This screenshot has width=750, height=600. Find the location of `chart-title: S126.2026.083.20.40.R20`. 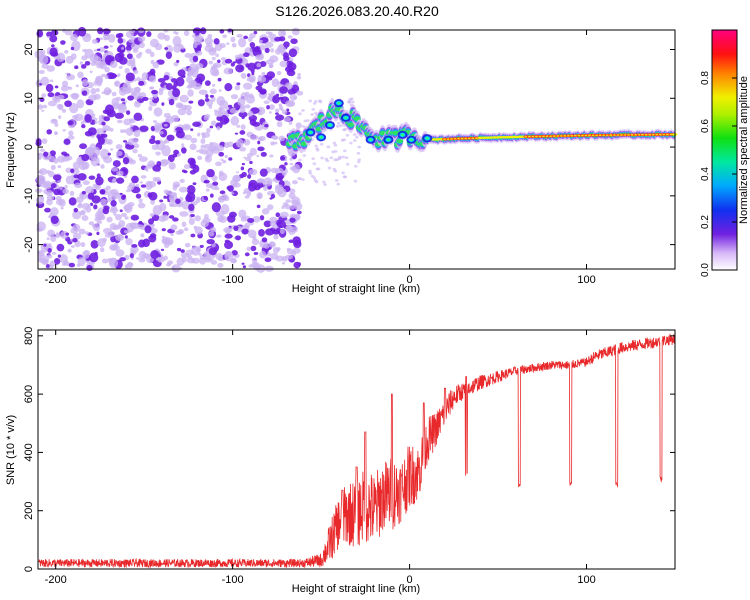

chart-title: S126.2026.083.20.40.R20 is located at coordinates (357, 11).